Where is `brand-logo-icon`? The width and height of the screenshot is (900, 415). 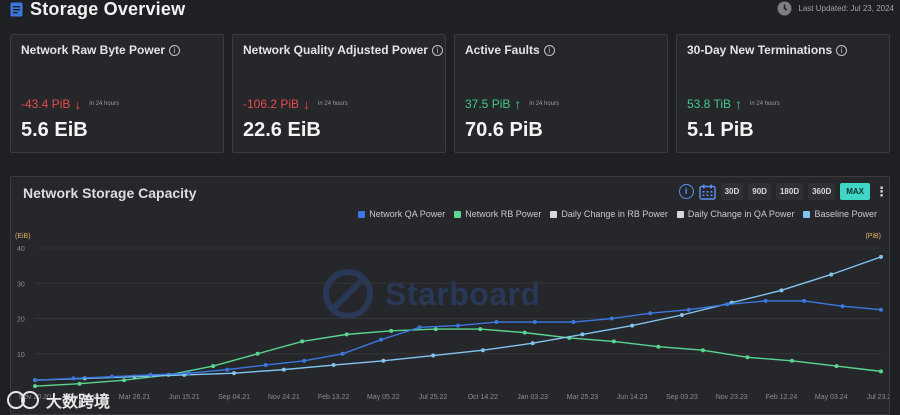
brand-logo-icon is located at coordinates (23, 400).